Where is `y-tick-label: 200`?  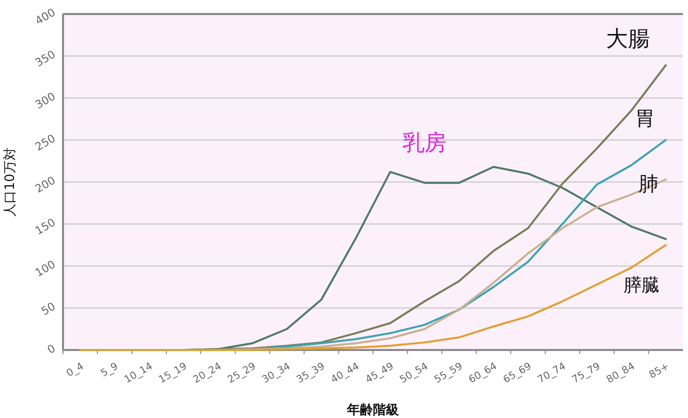
y-tick-label: 200 is located at coordinates (45, 185).